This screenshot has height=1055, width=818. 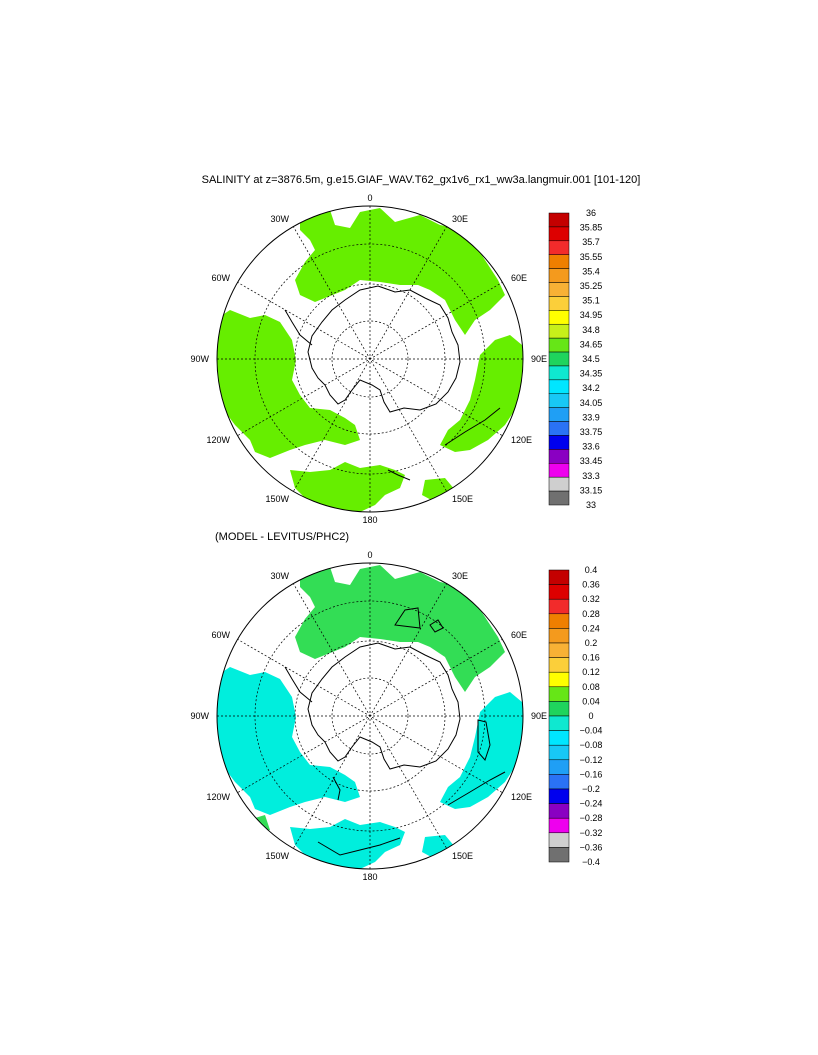 I want to click on panel-2-colorbar-label: −0.08, so click(x=591, y=745).